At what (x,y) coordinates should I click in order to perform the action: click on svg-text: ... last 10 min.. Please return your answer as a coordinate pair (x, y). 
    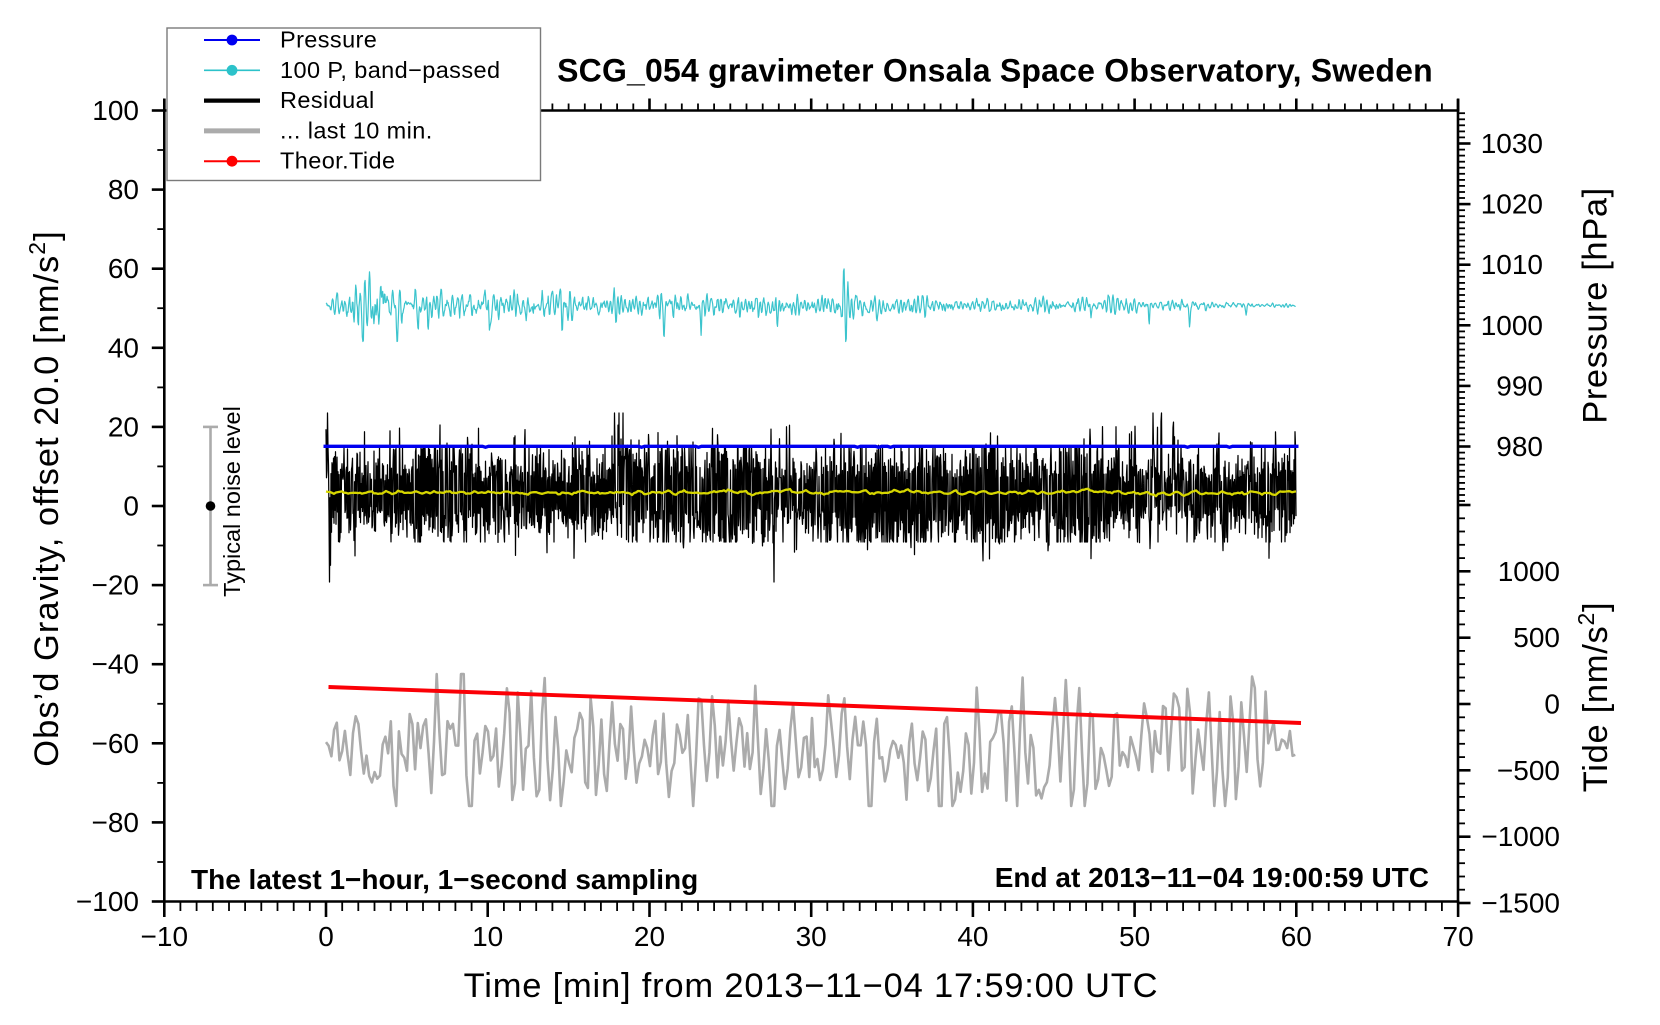
    Looking at the image, I should click on (356, 130).